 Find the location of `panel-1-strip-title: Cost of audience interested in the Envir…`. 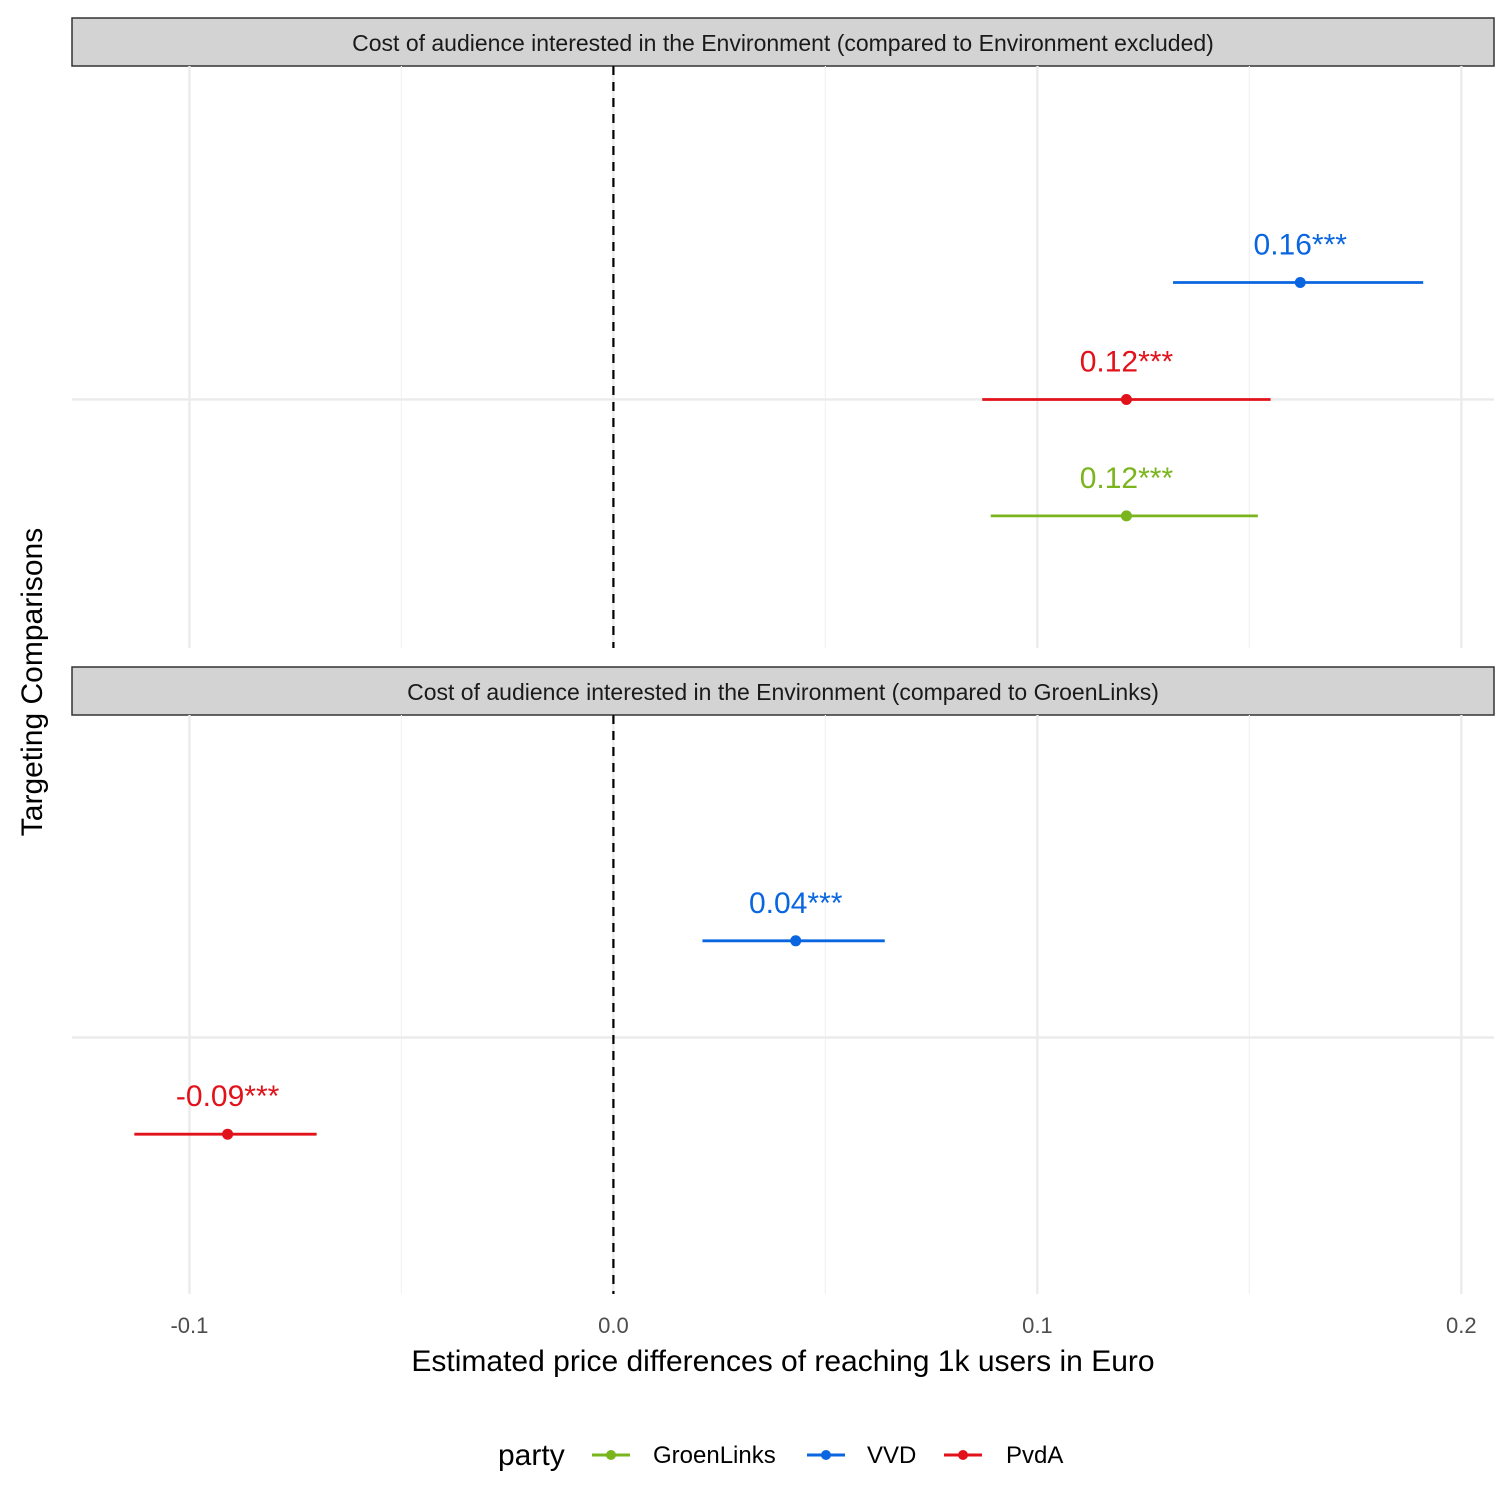

panel-1-strip-title: Cost of audience interested in the Envir… is located at coordinates (783, 43).